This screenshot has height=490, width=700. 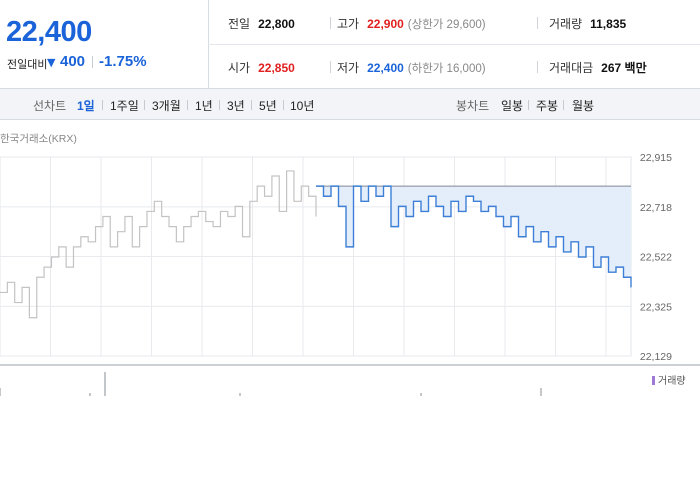 What do you see at coordinates (656, 307) in the screenshot?
I see `y-tick-label: 22,325` at bounding box center [656, 307].